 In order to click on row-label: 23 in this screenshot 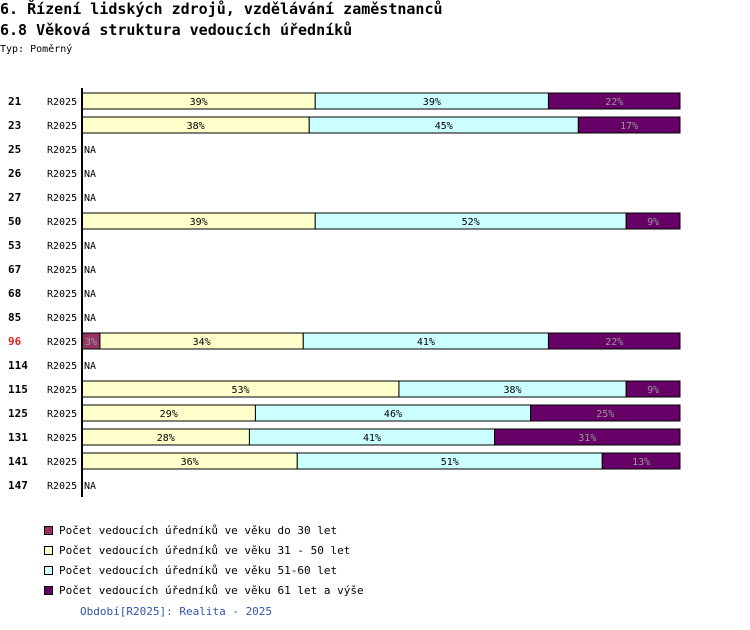, I will do `click(14, 125)`.